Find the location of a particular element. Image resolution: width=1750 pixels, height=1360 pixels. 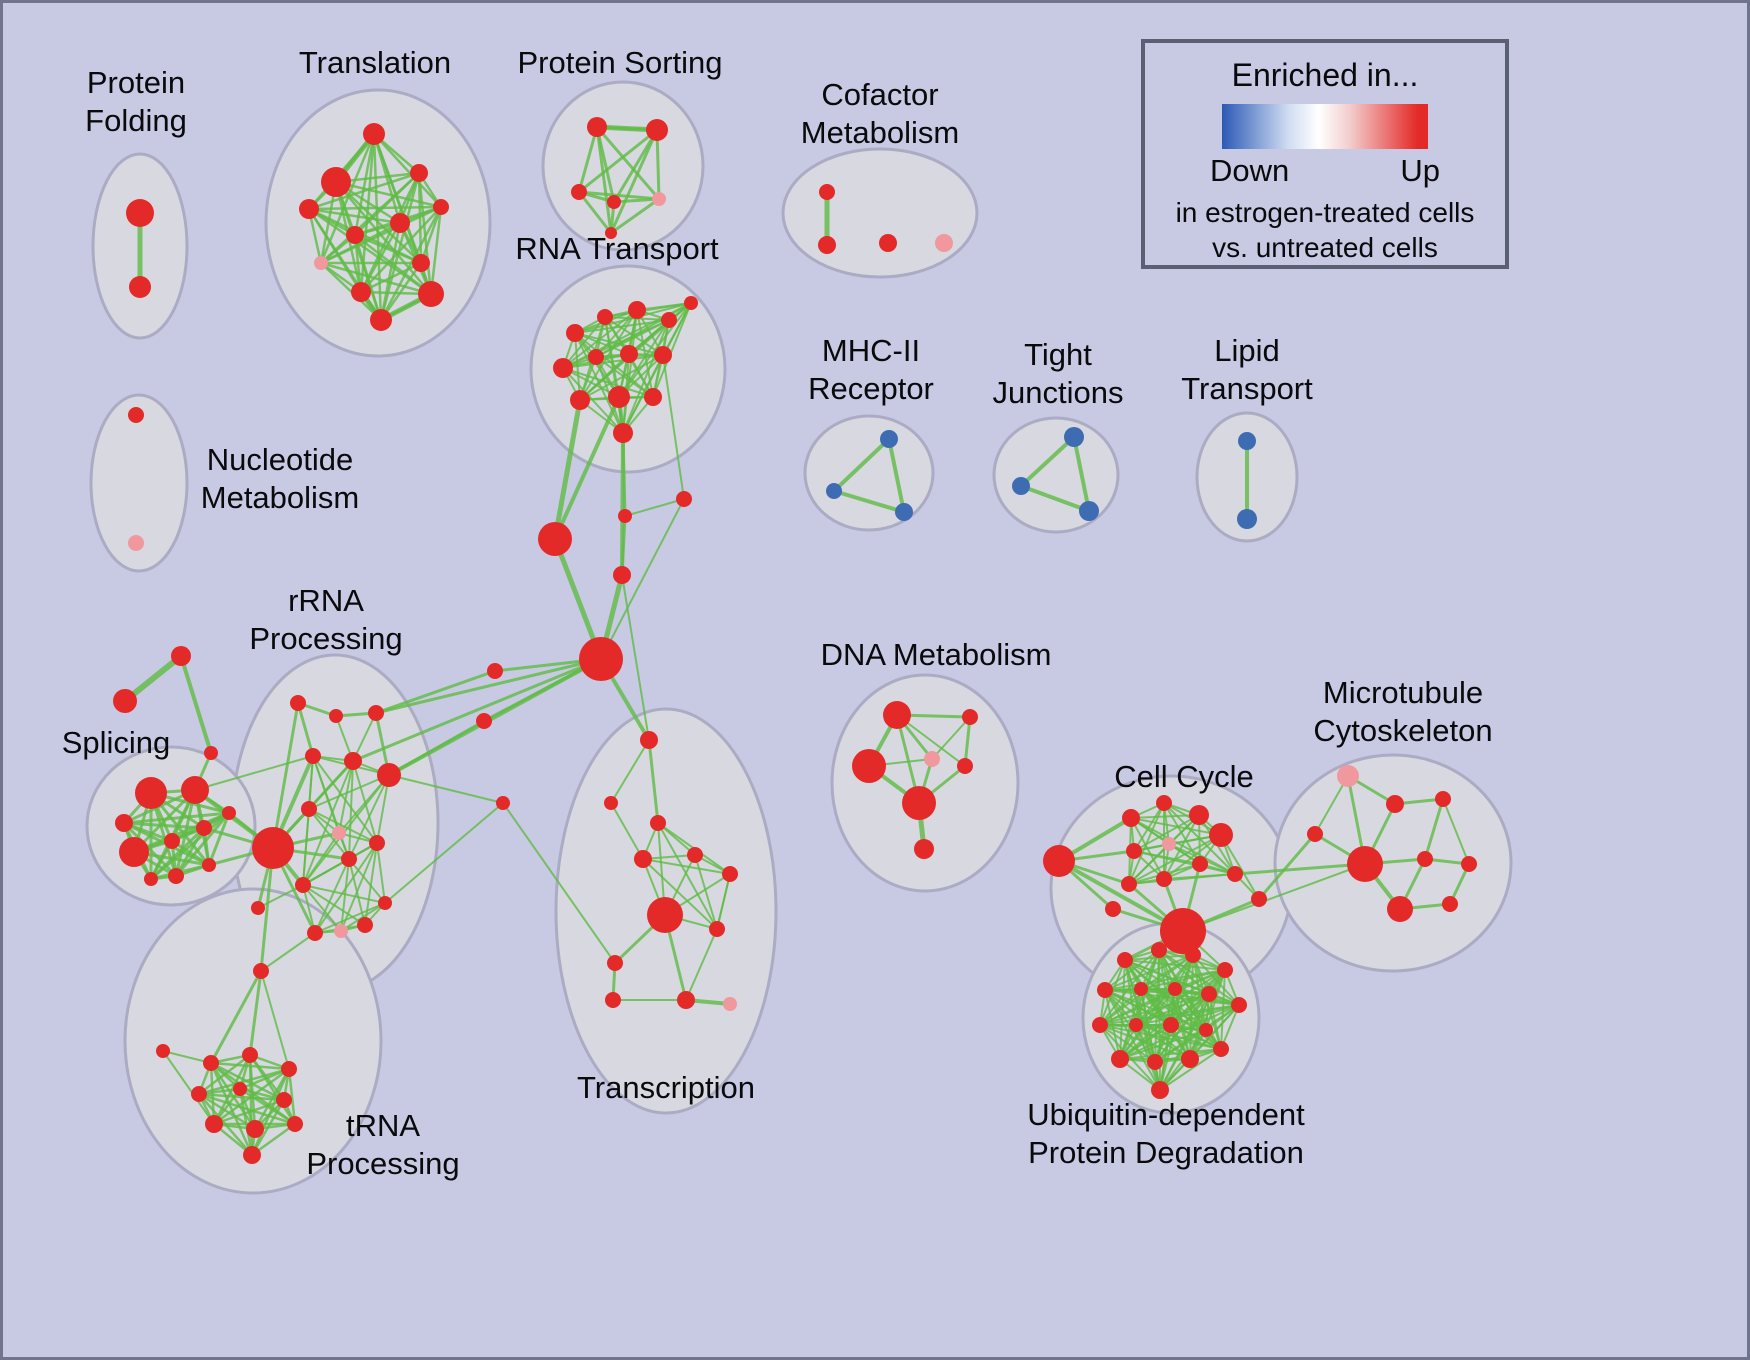

edge-tc4-tc8 is located at coordinates (680, 894).